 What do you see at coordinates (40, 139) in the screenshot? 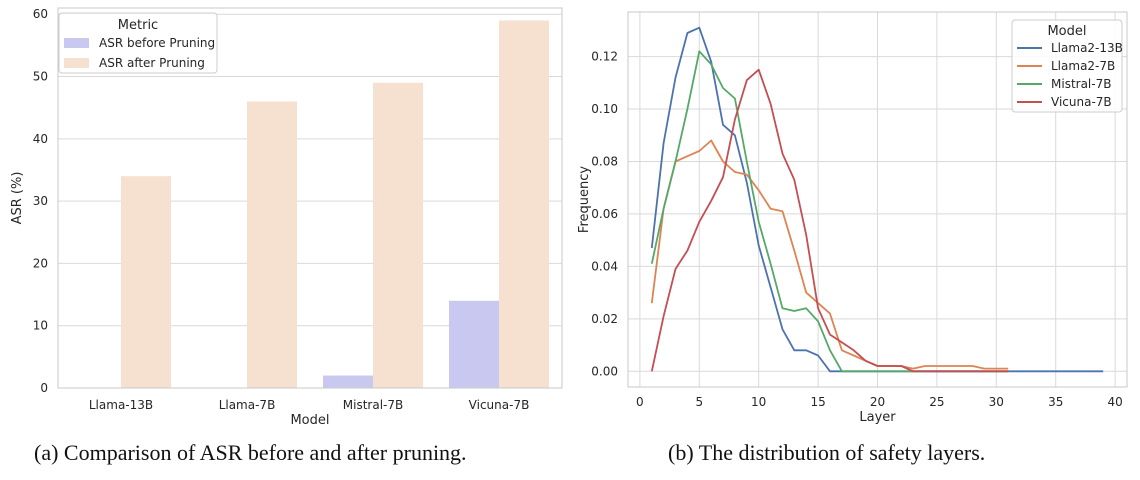
I see `y-tick-label: 40` at bounding box center [40, 139].